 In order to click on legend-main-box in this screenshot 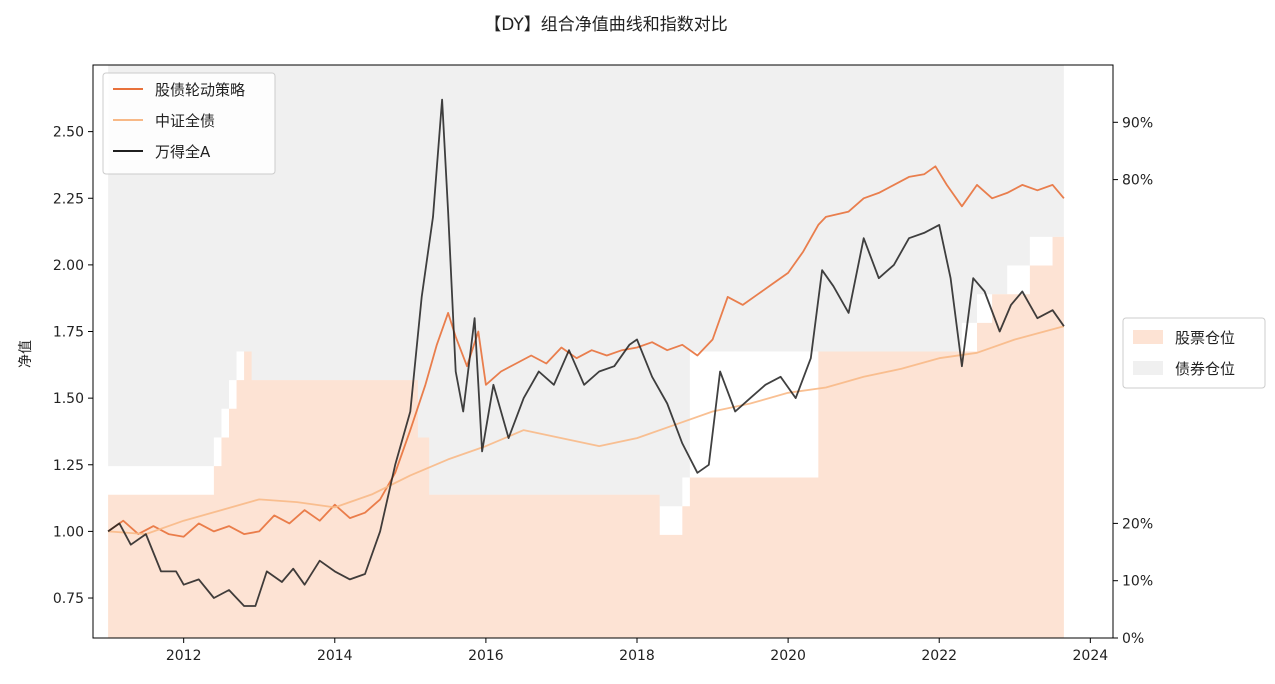, I will do `click(189, 123)`.